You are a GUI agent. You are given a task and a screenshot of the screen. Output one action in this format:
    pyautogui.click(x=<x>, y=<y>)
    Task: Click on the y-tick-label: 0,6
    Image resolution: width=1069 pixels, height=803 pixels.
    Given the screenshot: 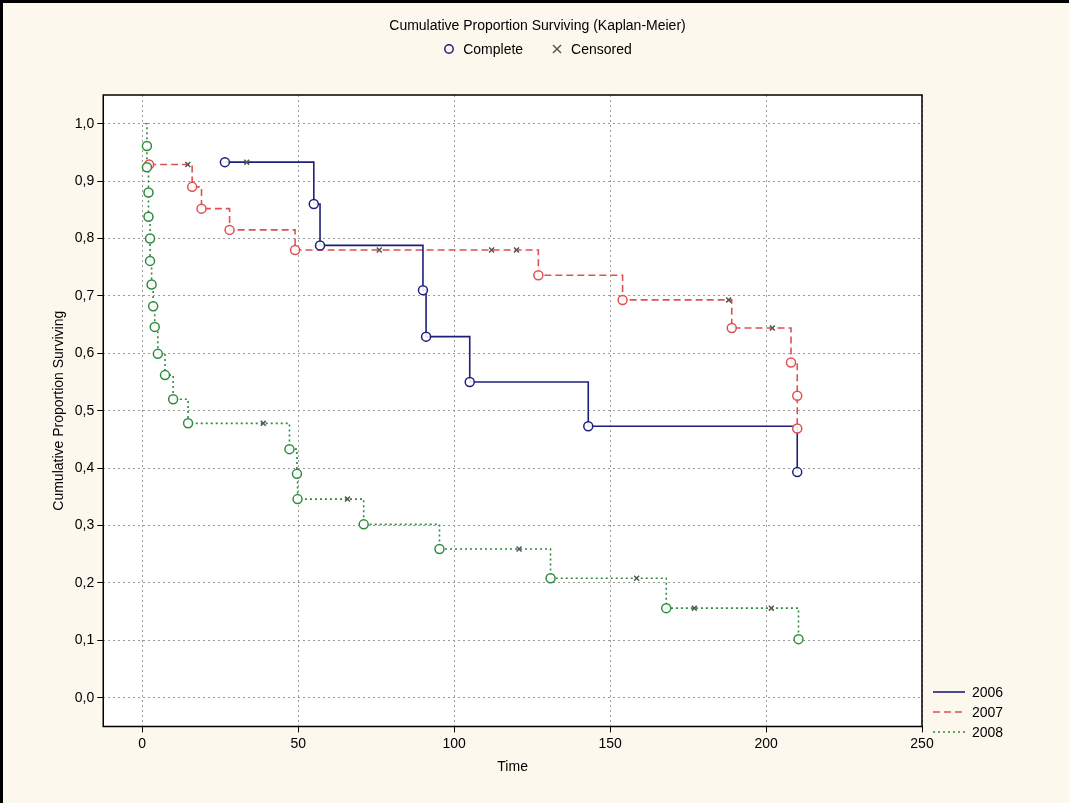 What is the action you would take?
    pyautogui.click(x=84, y=352)
    